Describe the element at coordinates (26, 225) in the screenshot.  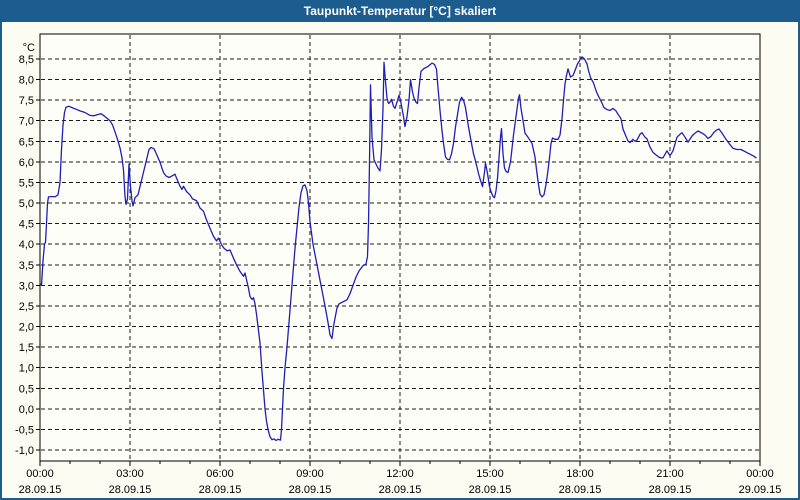
I see `y-tick-label: 4,5` at that location.